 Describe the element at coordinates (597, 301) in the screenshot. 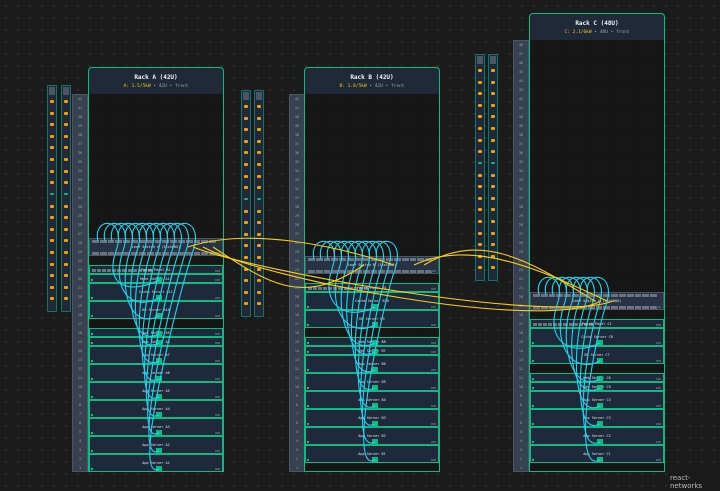

I see `network-switch: Leaf Switch C (32x100G)` at that location.